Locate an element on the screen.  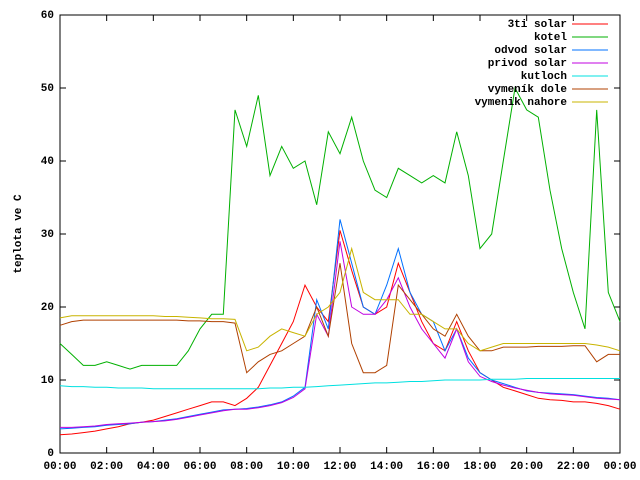
y-tick-label: 50 is located at coordinates (47, 89).